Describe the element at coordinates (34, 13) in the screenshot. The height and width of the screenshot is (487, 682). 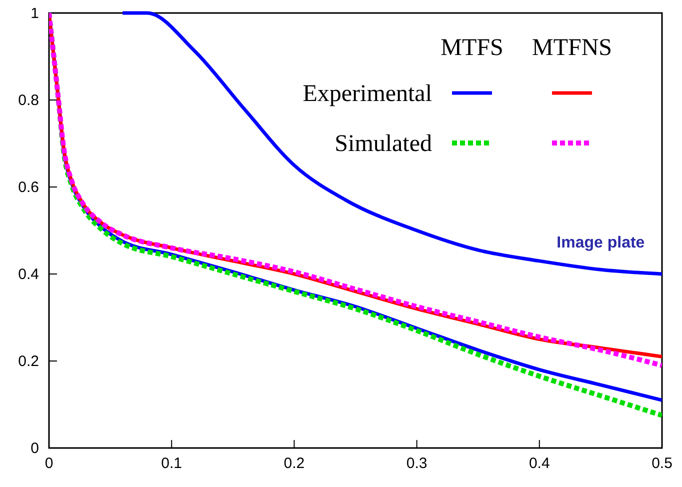
I see `y-tick-label: 1` at that location.